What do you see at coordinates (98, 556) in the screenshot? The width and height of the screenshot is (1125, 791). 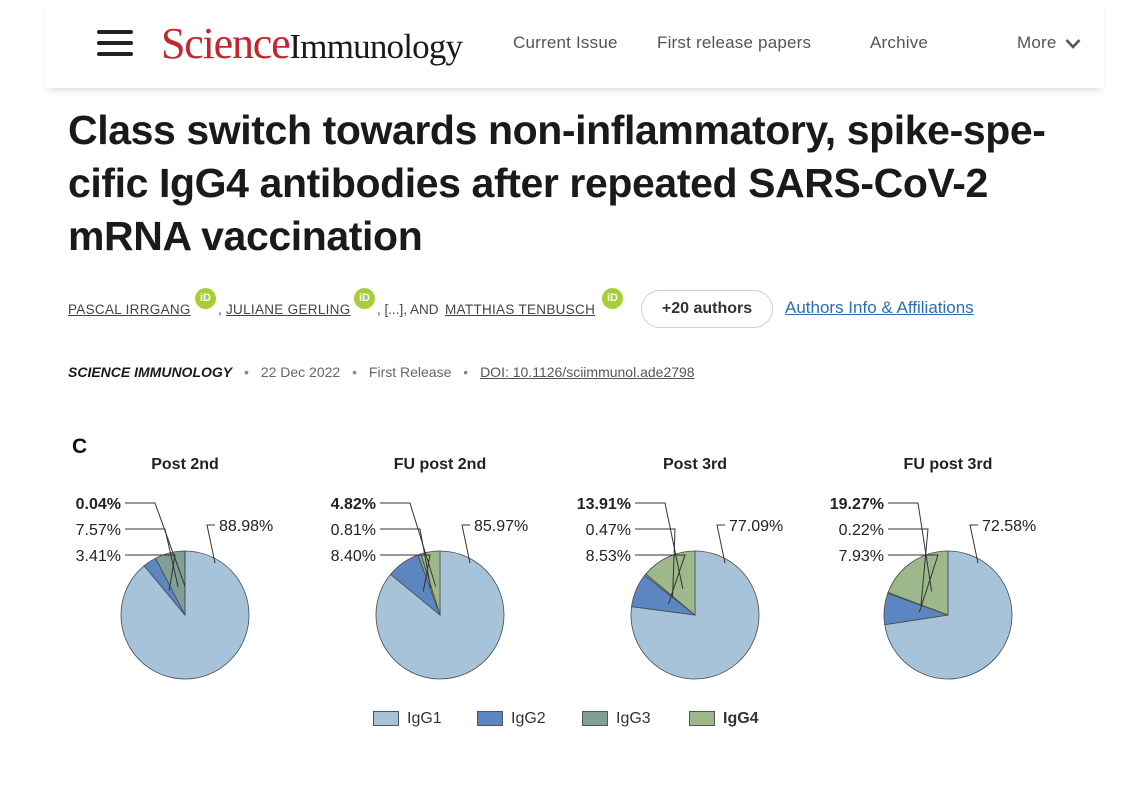 I see `slice-label-igg2: 3.41%` at bounding box center [98, 556].